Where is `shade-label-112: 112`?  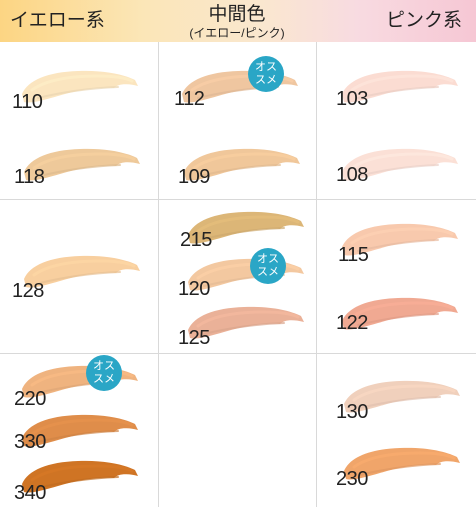
shade-label-112: 112 is located at coordinates (189, 99).